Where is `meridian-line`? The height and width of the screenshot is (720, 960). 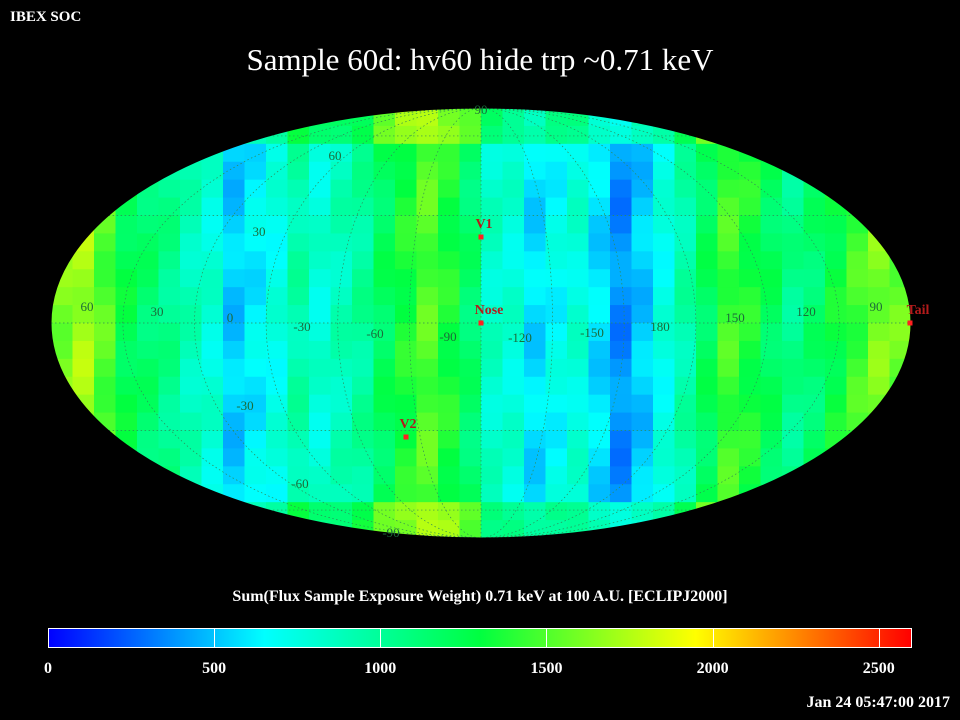 meridian-line is located at coordinates (445, 323).